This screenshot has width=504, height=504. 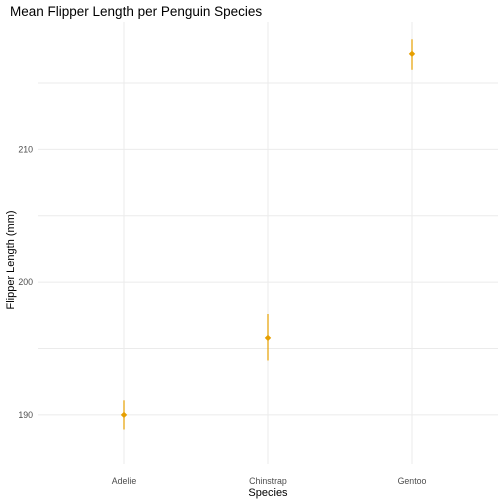 I want to click on y-tick-label: 200, so click(x=25, y=282).